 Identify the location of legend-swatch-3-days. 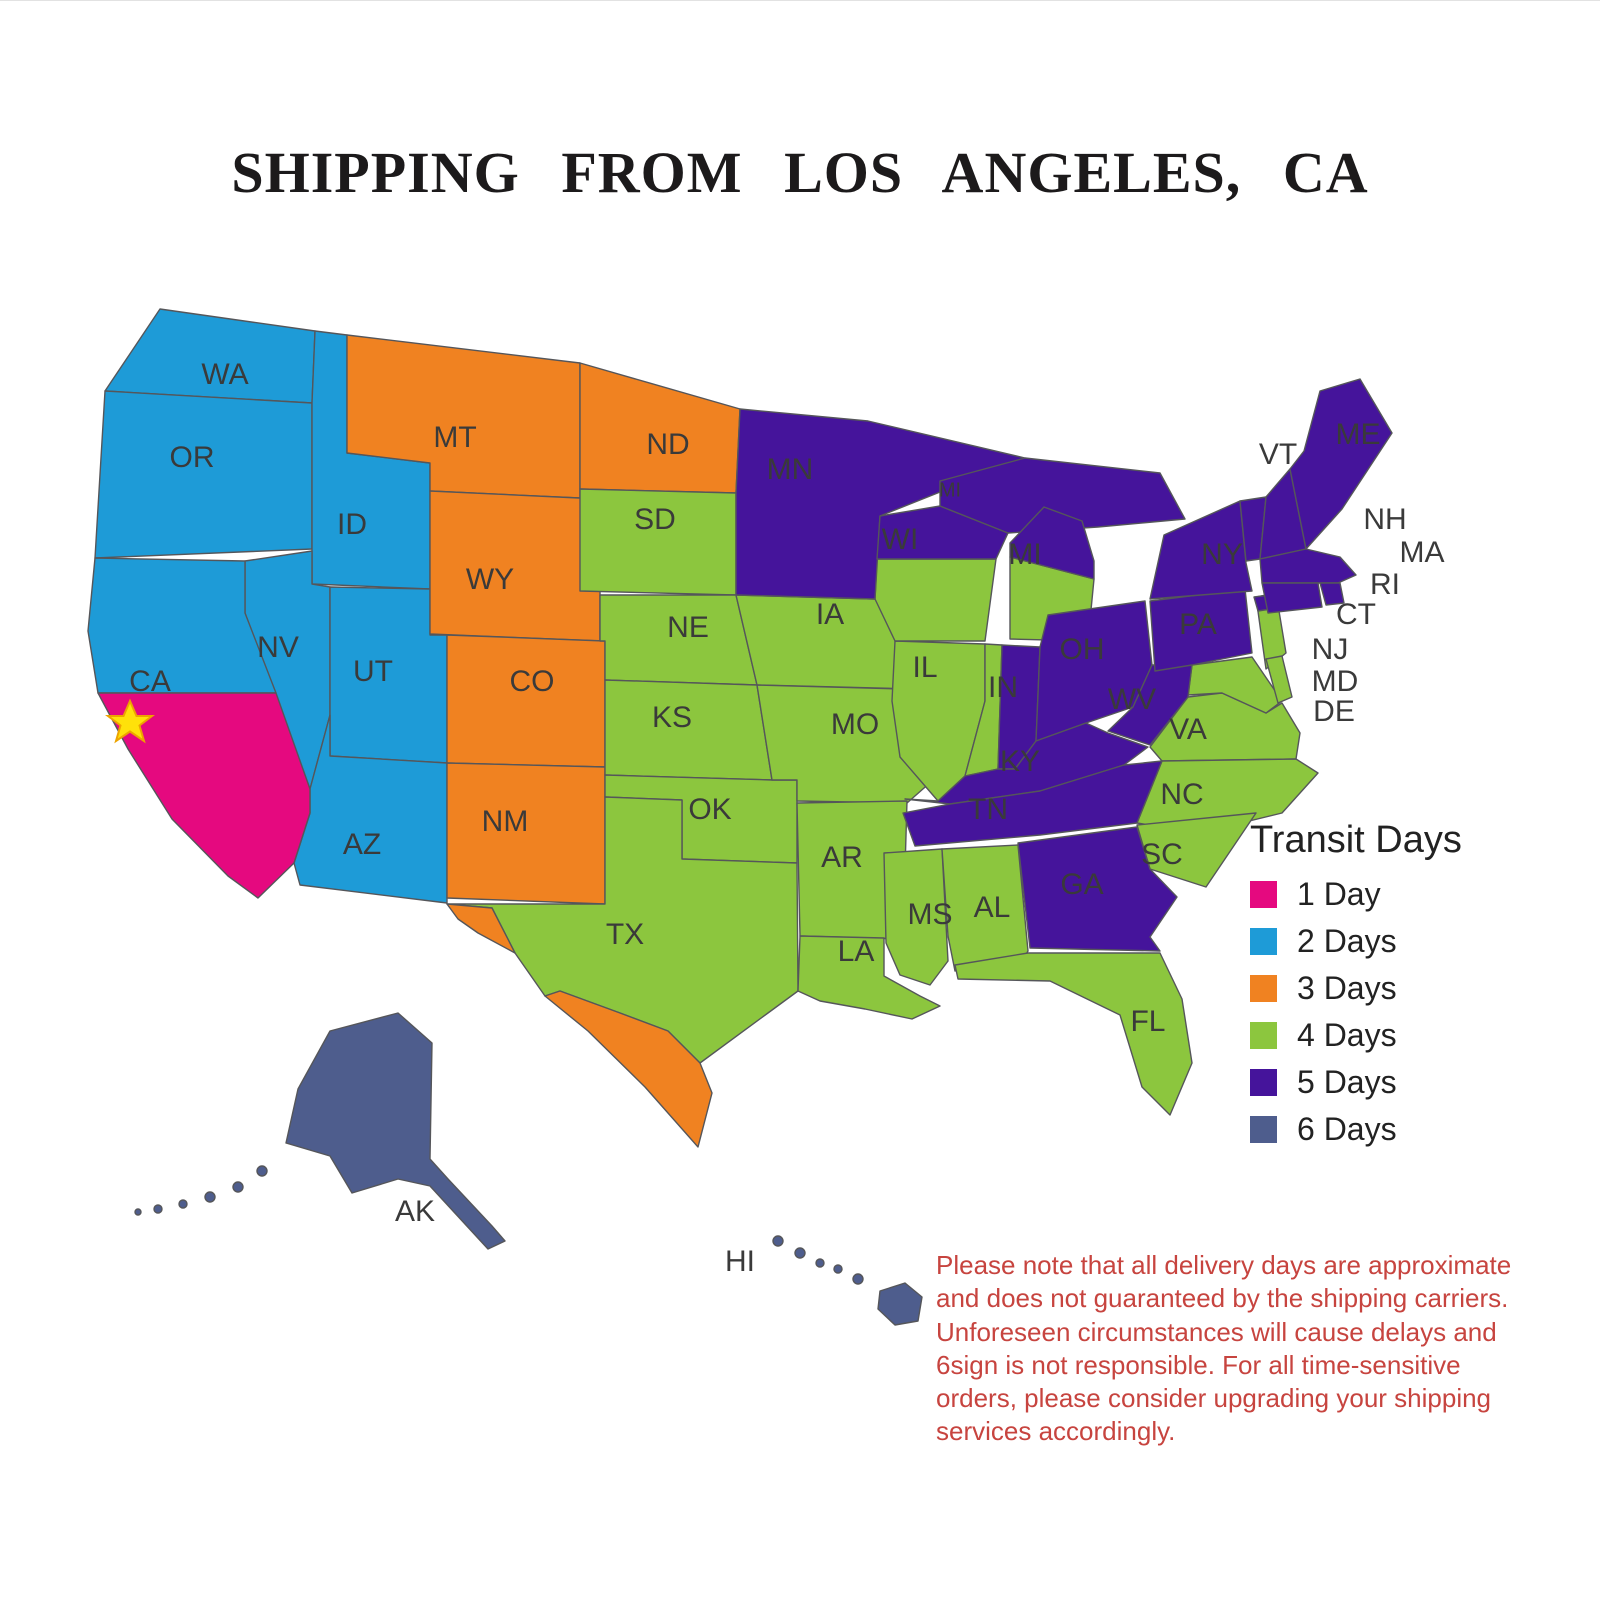
(1263, 988).